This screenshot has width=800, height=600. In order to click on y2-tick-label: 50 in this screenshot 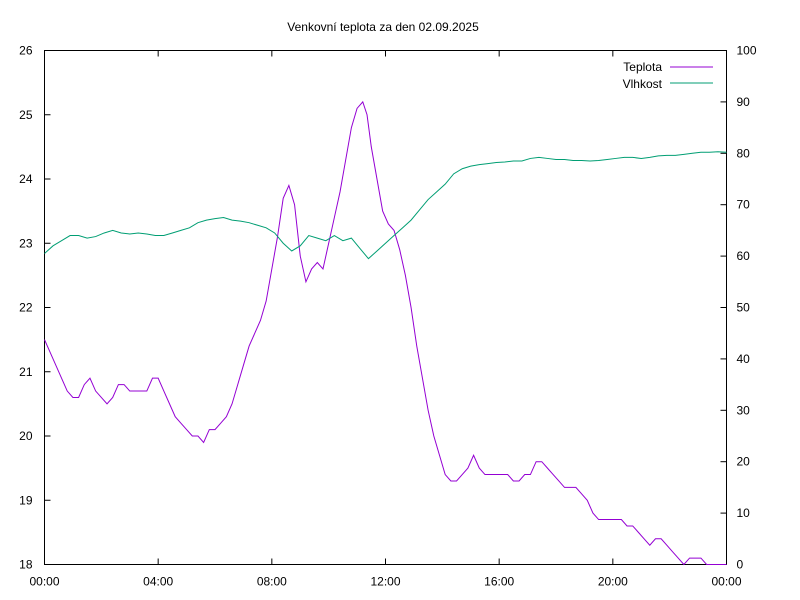, I will do `click(744, 308)`.